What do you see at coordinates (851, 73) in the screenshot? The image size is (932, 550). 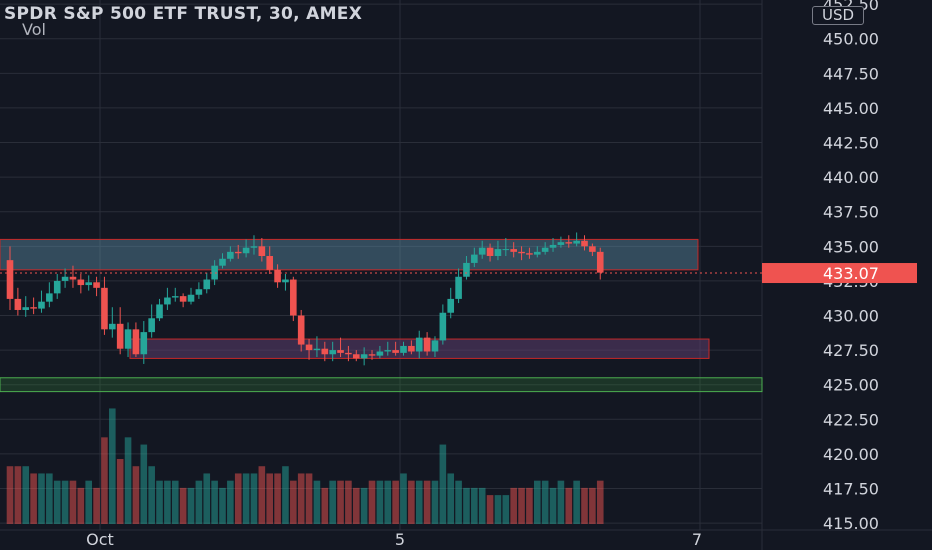 I see `price-tick-label: 447.50` at bounding box center [851, 73].